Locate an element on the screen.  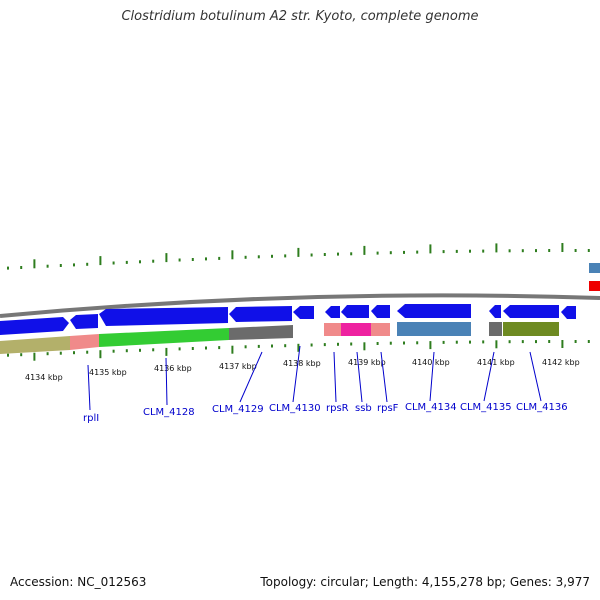
accession-text: Accession: NC_012563 is located at coordinates (78, 582).